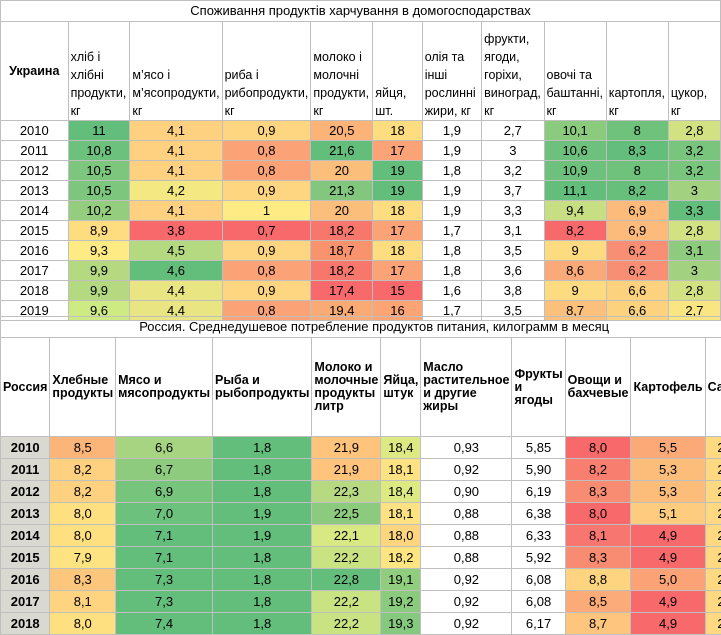  What do you see at coordinates (401, 448) in the screenshot?
I see `russia-value-cell: 18,4` at bounding box center [401, 448].